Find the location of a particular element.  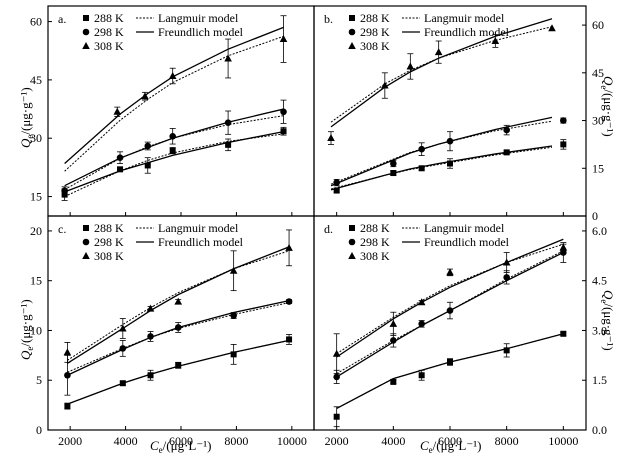

langmuir-curve-308K is located at coordinates (174, 103).